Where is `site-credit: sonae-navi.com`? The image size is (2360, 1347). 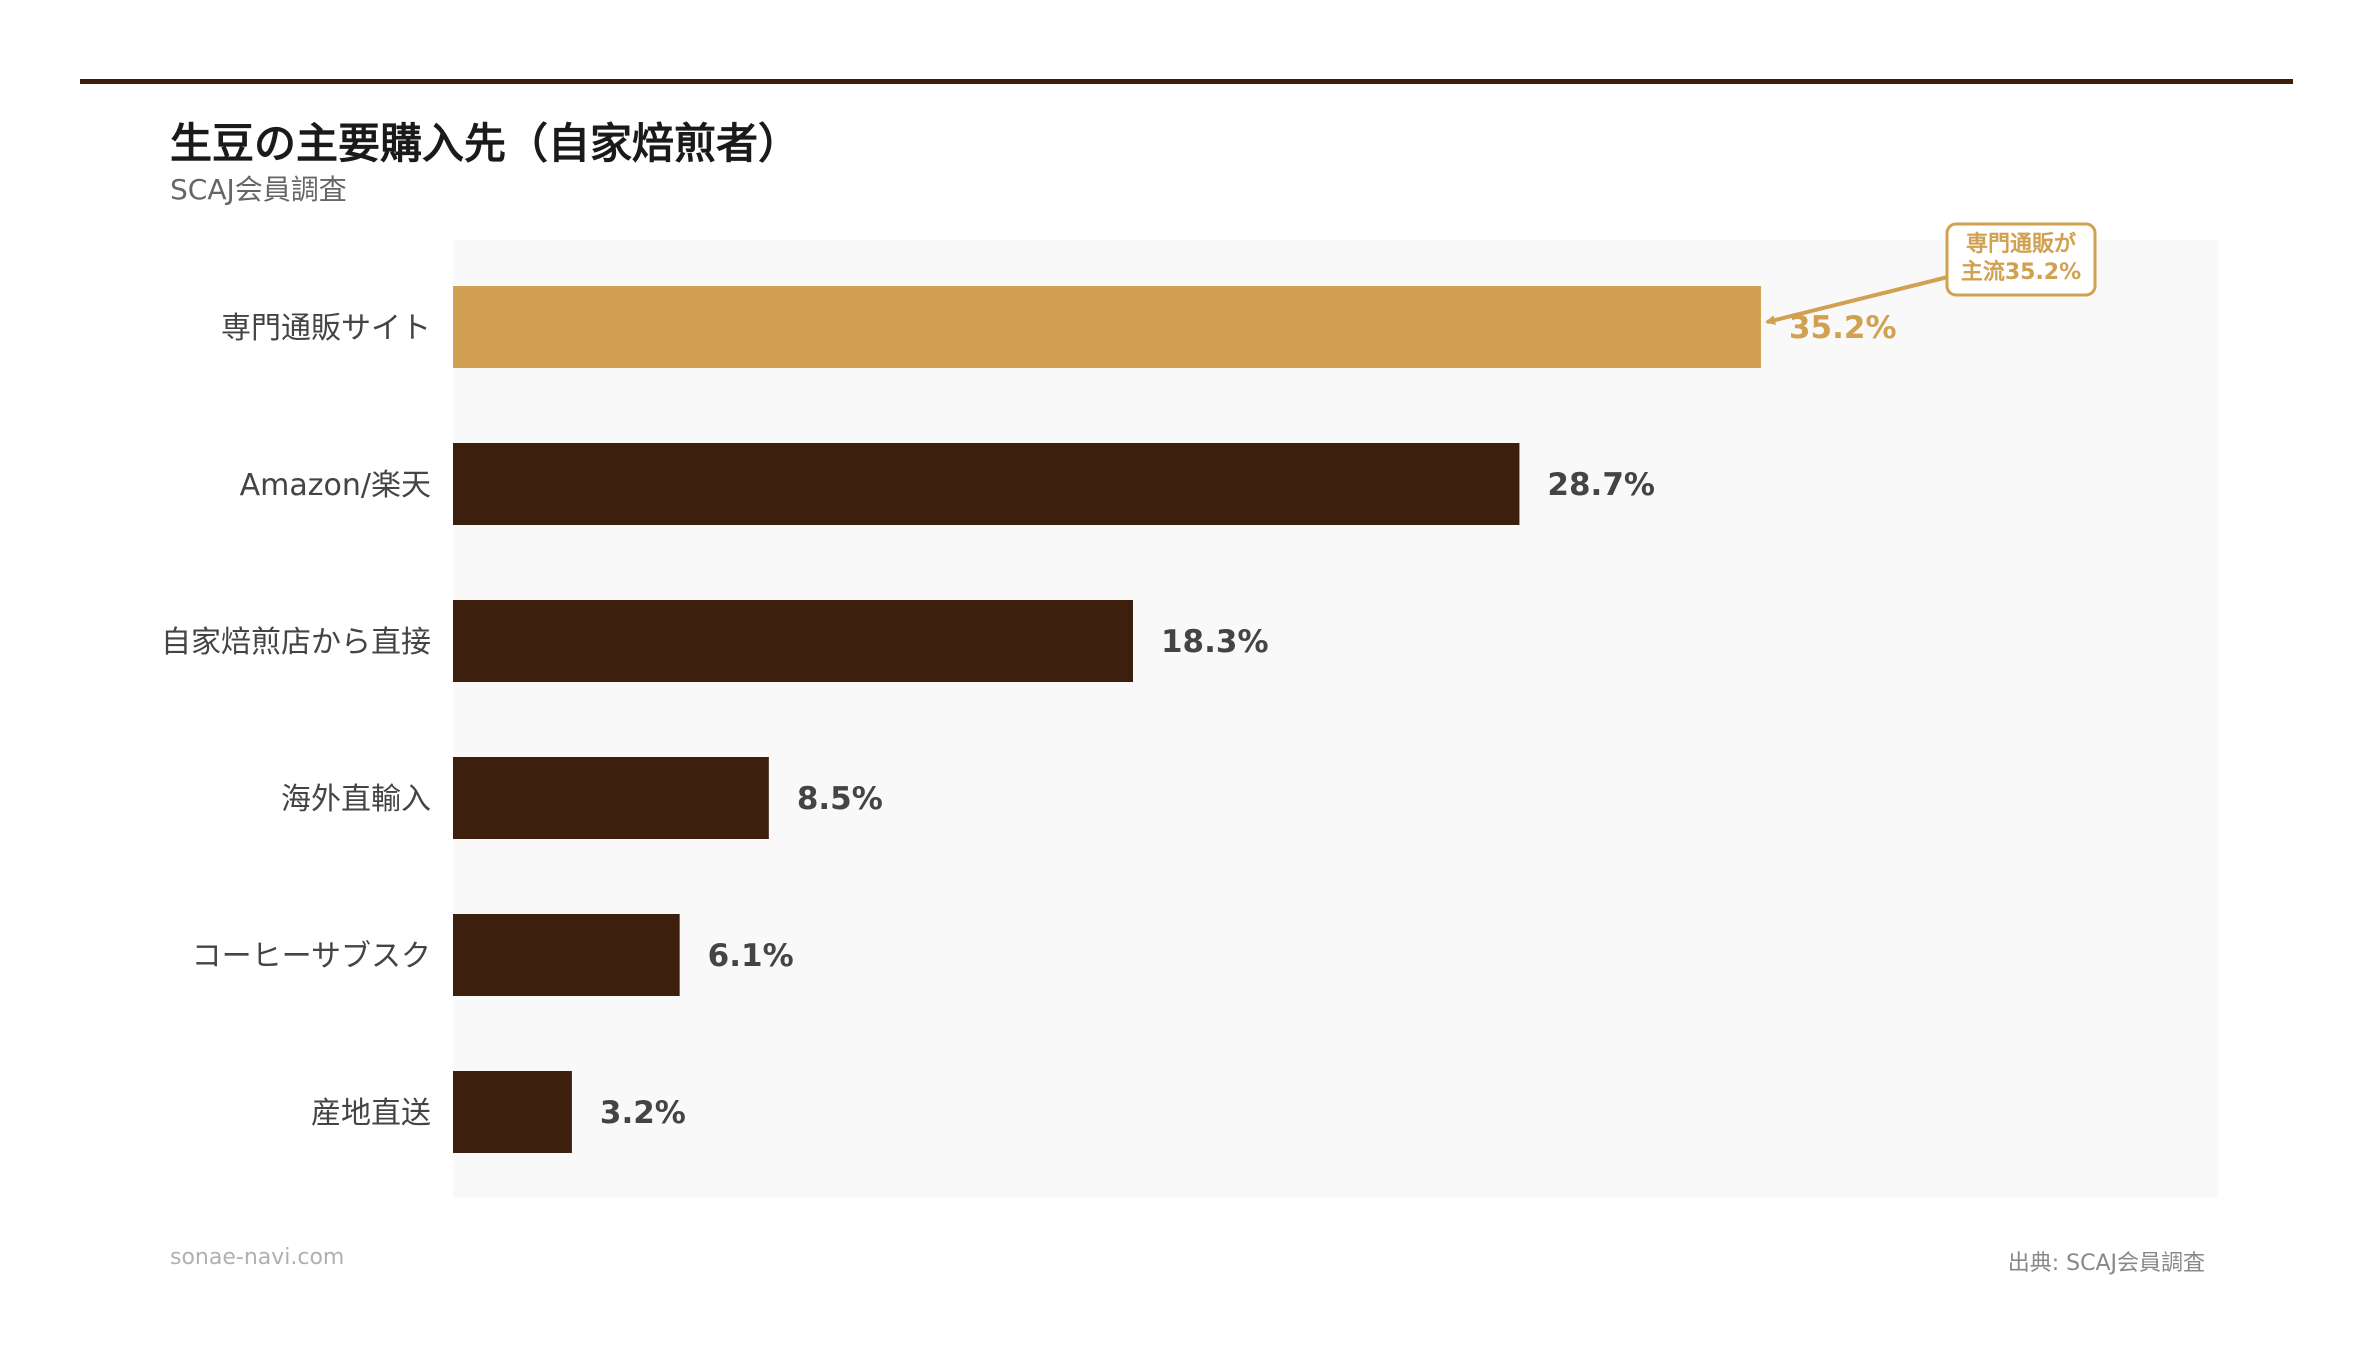 site-credit: sonae-navi.com is located at coordinates (257, 1257).